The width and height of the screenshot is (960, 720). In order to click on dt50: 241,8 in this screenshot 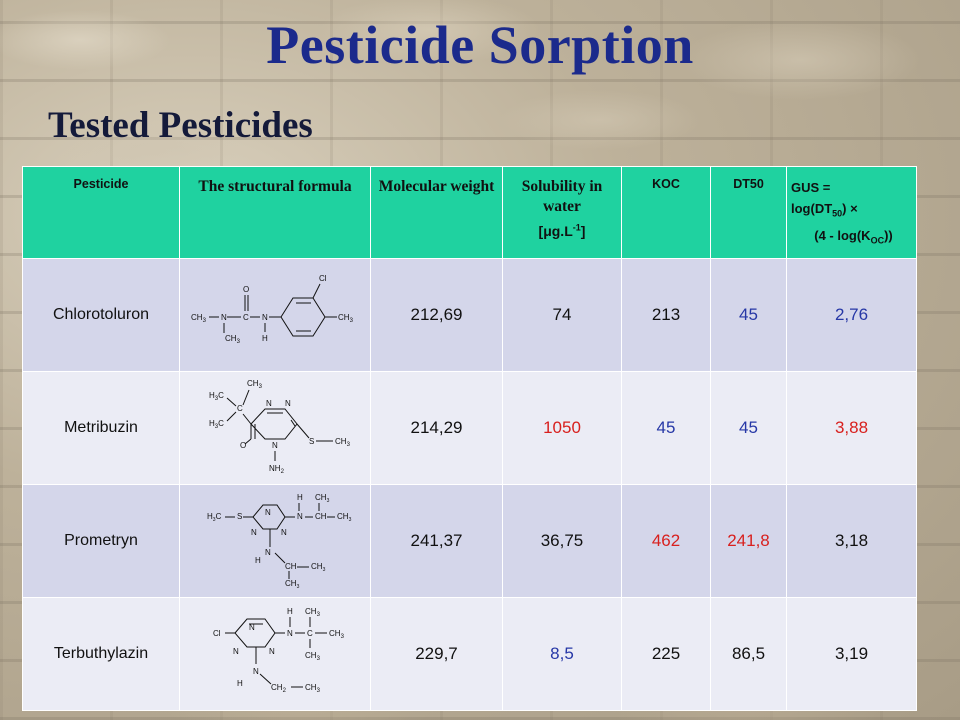, I will do `click(748, 541)`.